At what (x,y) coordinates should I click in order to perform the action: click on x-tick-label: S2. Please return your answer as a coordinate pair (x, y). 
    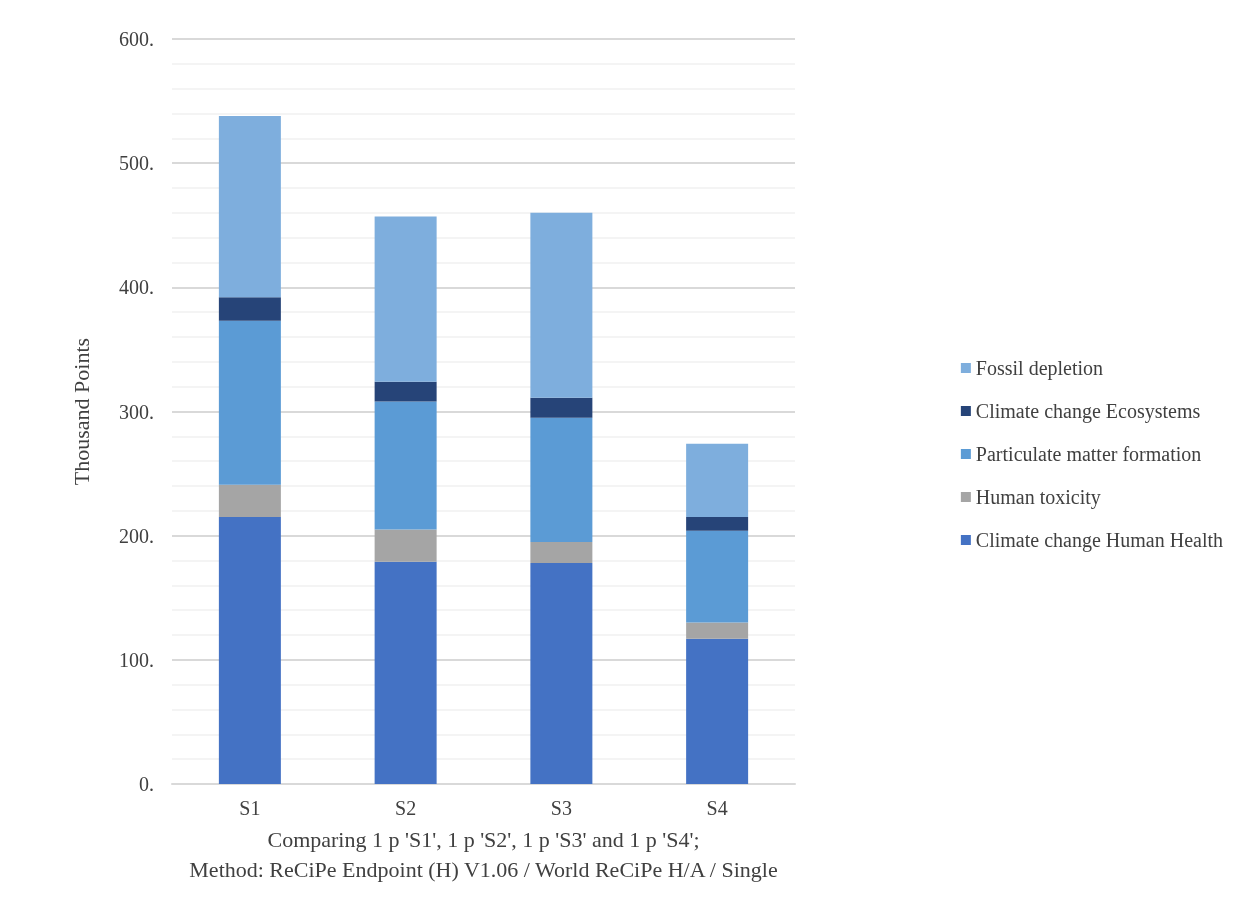
    Looking at the image, I should click on (406, 808).